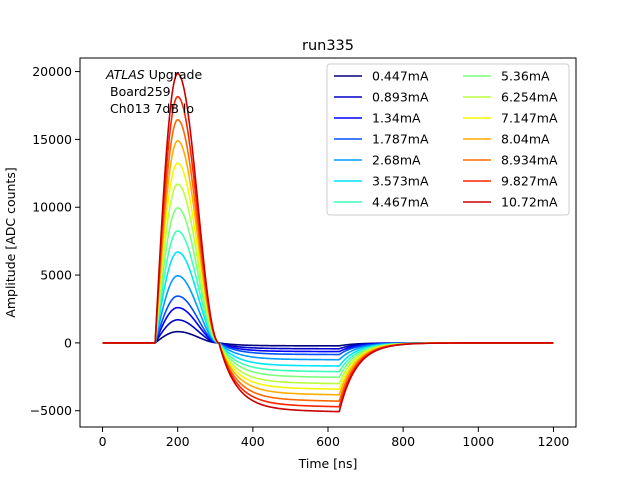  What do you see at coordinates (525, 139) in the screenshot?
I see `legend-label: 8.04mA` at bounding box center [525, 139].